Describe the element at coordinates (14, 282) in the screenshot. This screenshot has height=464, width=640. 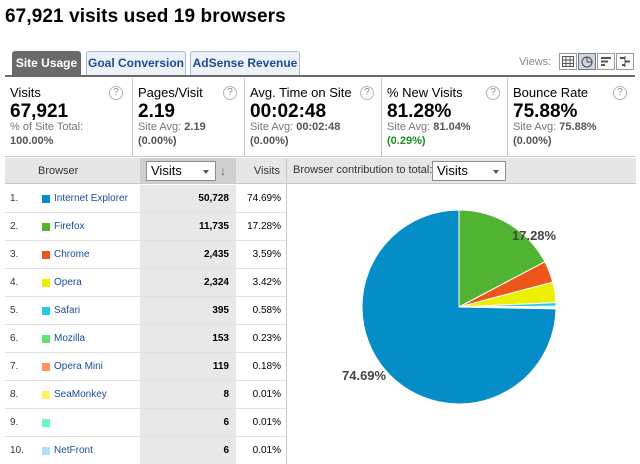
I see `row-number: 4.` at that location.